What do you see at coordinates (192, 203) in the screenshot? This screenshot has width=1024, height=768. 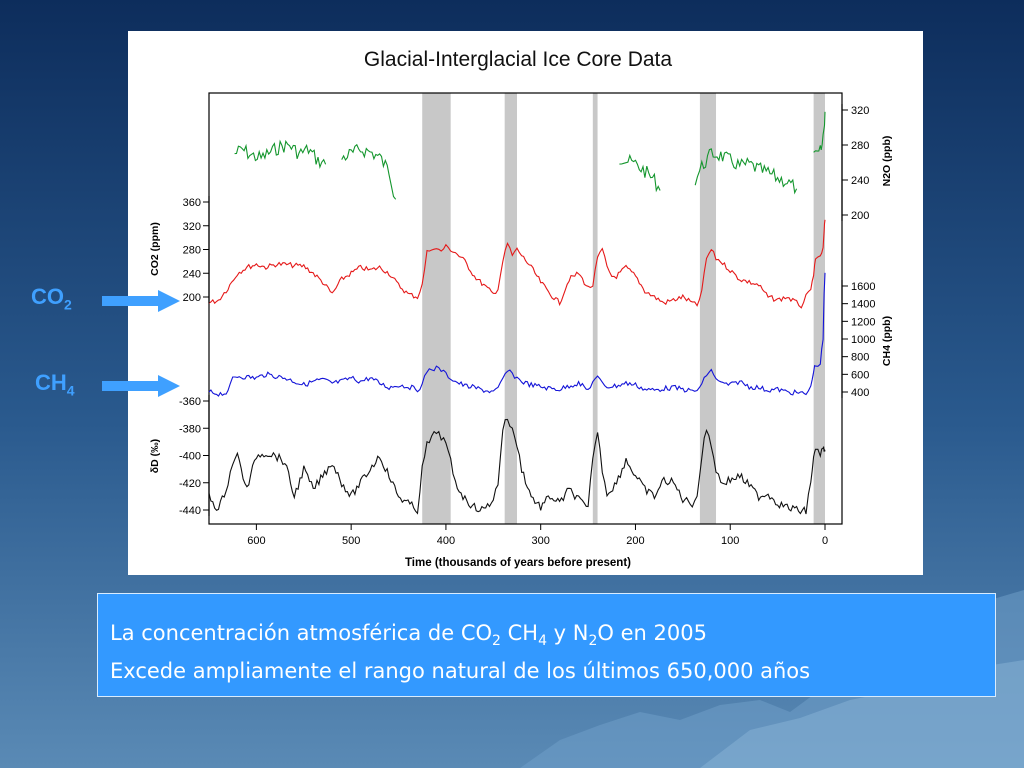 I see `co2-y-tick-label-360: 360` at bounding box center [192, 203].